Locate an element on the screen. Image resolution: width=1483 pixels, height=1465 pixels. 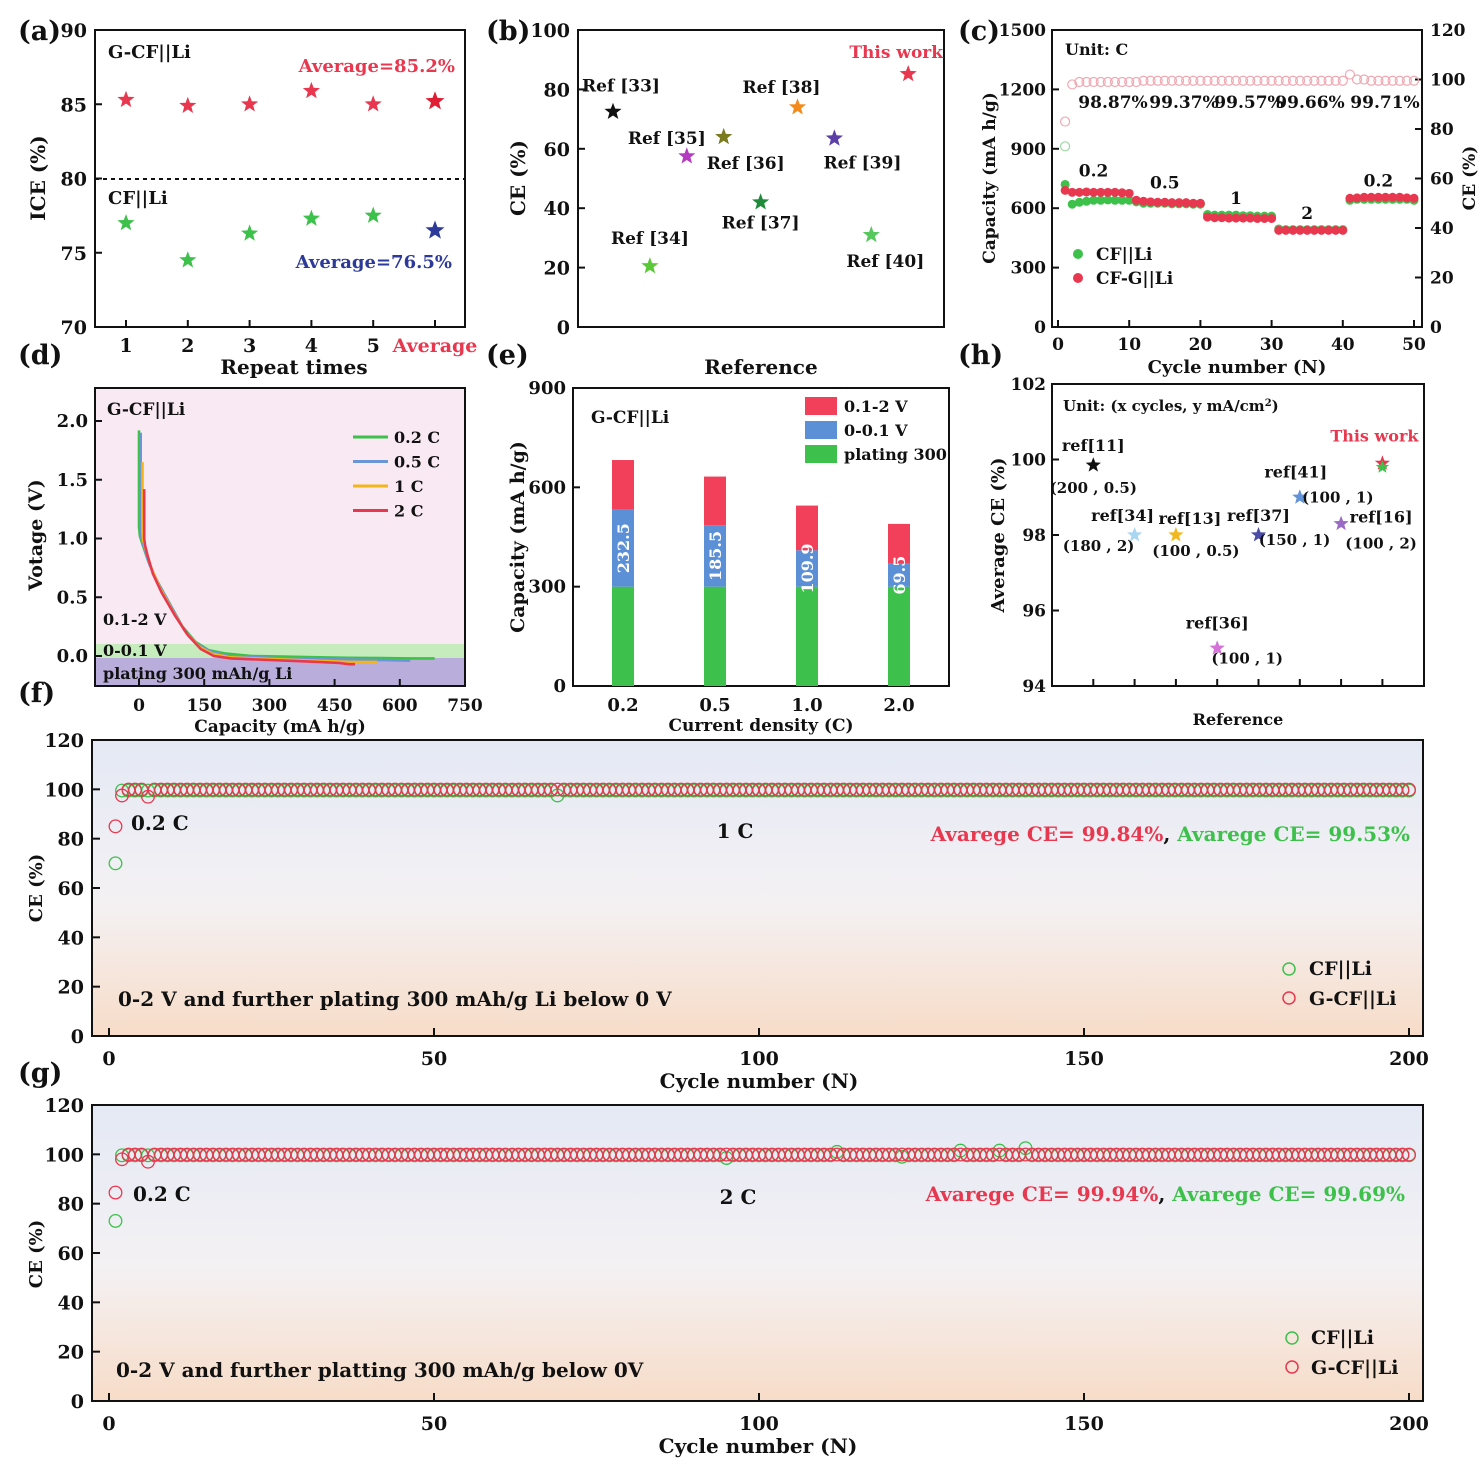
y-axis-label-g: CE (%) is located at coordinates (36, 1254).